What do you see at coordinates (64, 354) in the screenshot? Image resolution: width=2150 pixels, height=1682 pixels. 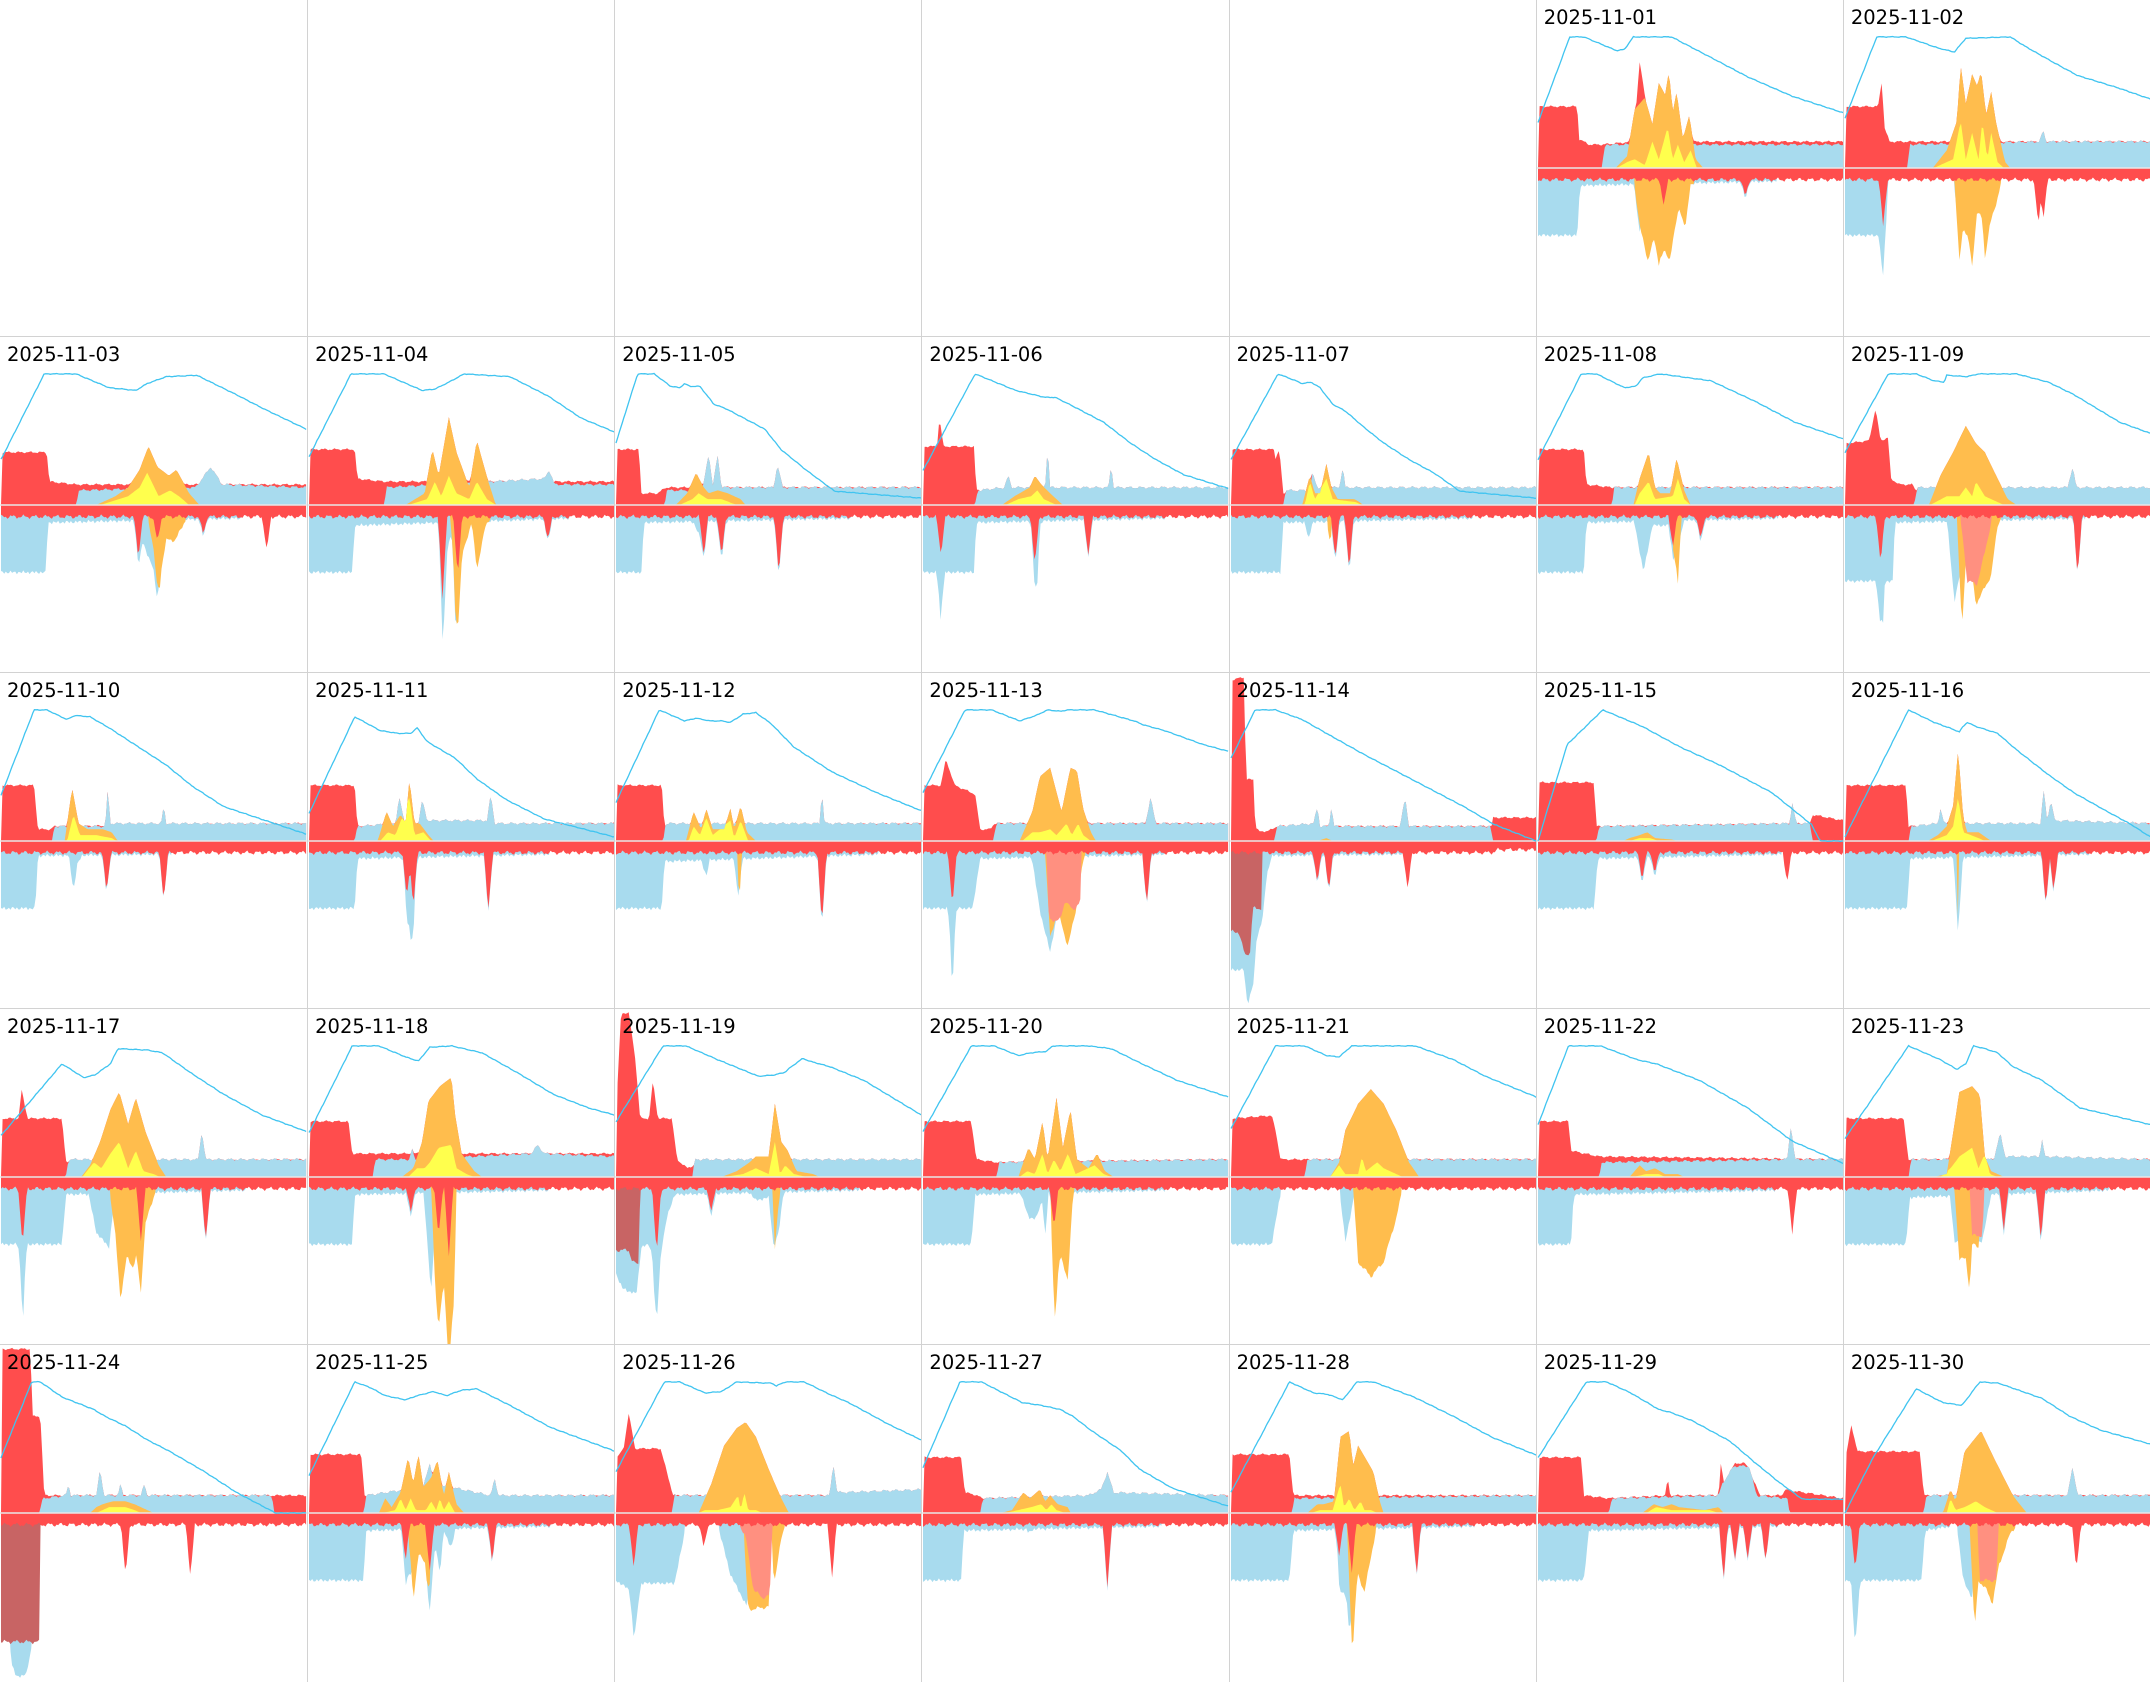 I see `day-label: 2025-11-03` at bounding box center [64, 354].